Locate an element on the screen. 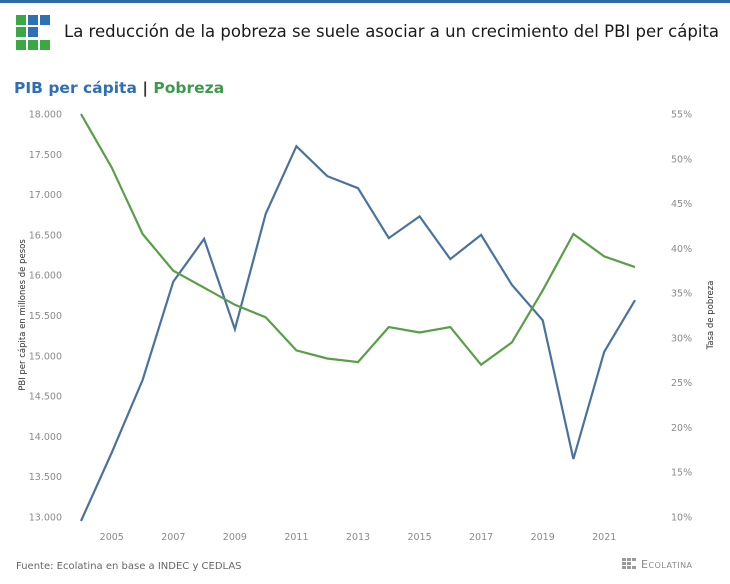 Image resolution: width=730 pixels, height=584 pixels. legend-pib: PIB per cápita is located at coordinates (75, 88).